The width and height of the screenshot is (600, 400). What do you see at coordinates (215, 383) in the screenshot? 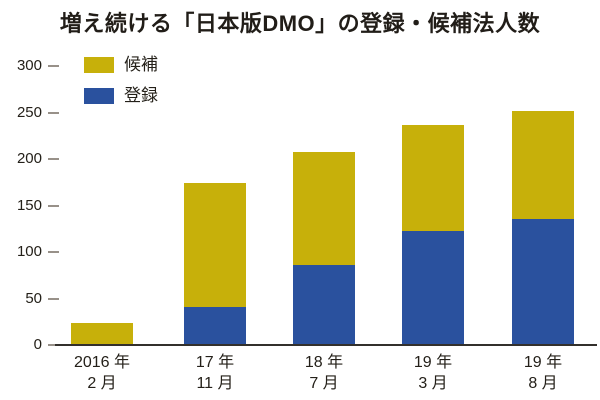
I see `x-axis-label-line-2: 11 月` at bounding box center [215, 383].